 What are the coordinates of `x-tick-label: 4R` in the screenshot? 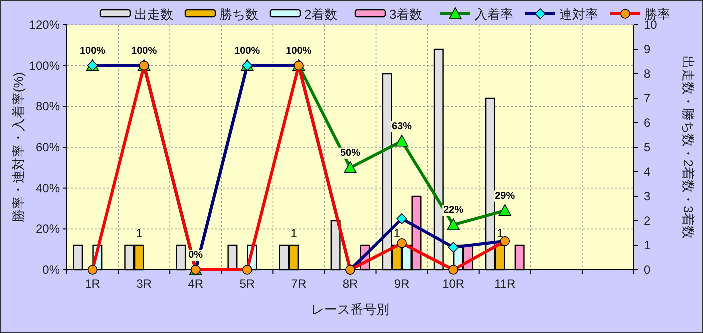 It's located at (196, 284).